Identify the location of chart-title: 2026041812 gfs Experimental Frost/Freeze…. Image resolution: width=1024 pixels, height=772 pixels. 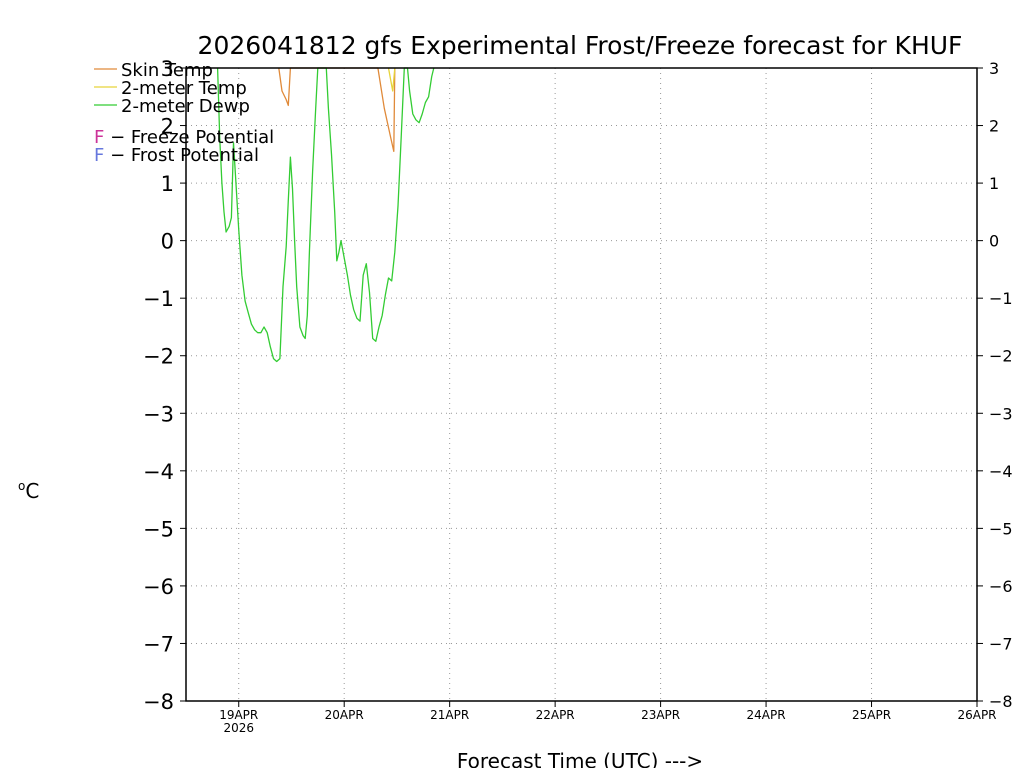
(580, 45).